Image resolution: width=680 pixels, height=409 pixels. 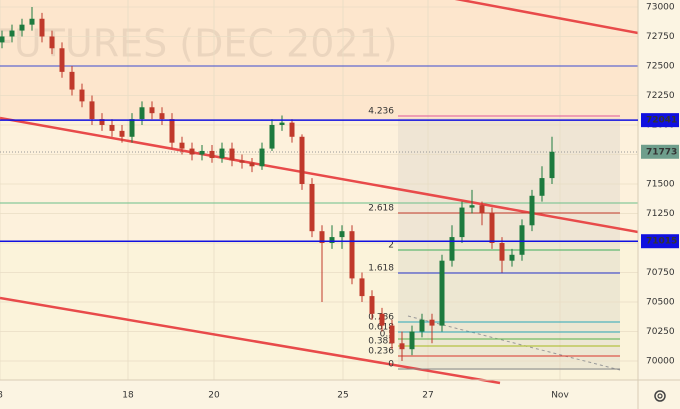 What do you see at coordinates (660, 7) in the screenshot?
I see `y-tick-label: 73000` at bounding box center [660, 7].